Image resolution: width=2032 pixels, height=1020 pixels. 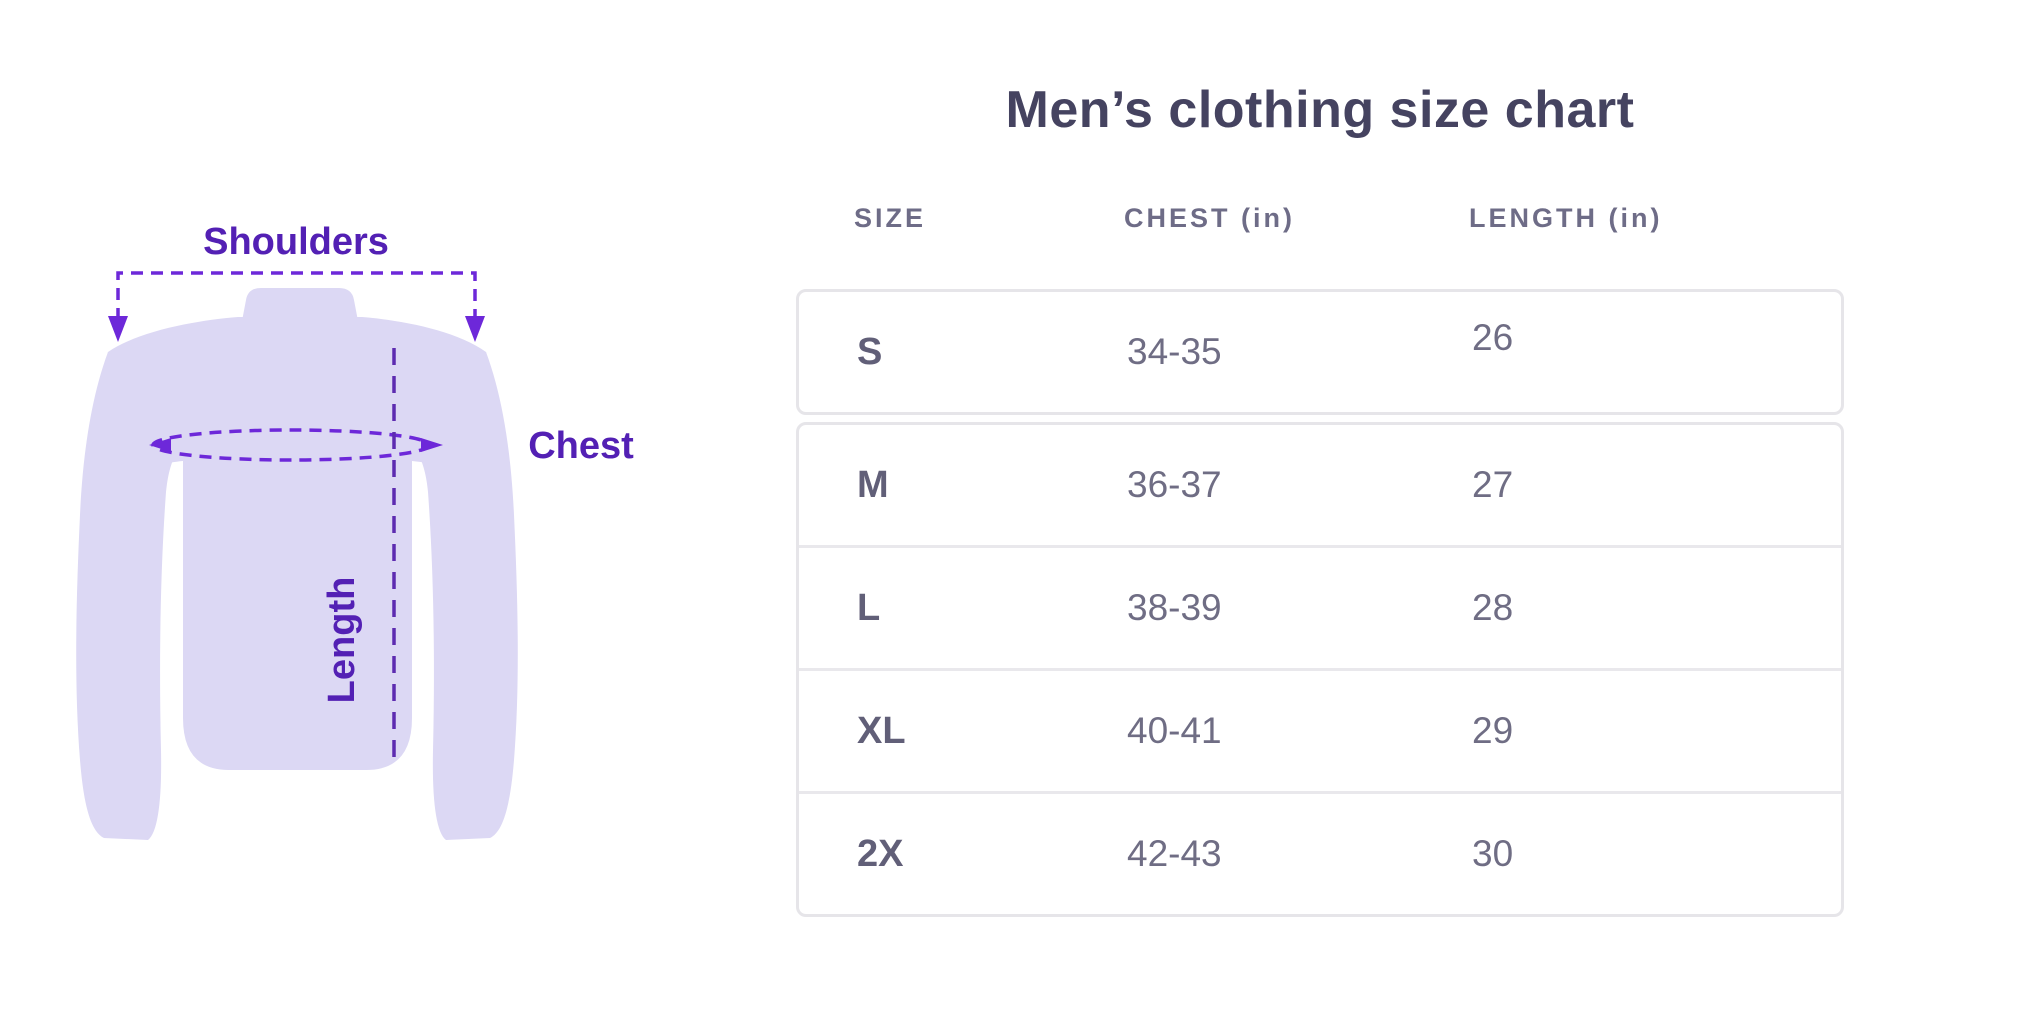 I want to click on table-row: S 34-35 26, so click(x=1320, y=352).